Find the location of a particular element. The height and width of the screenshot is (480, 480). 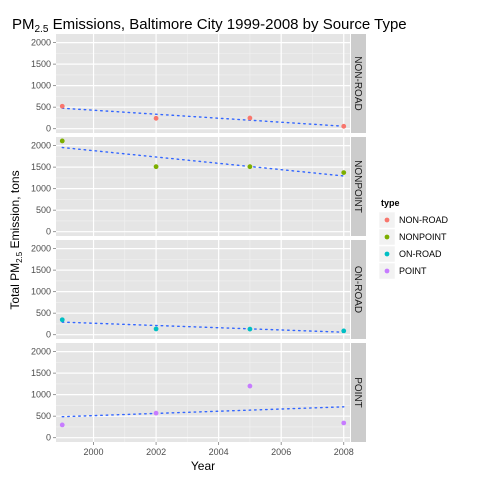

facet-strip-label: POINT is located at coordinates (357, 392).